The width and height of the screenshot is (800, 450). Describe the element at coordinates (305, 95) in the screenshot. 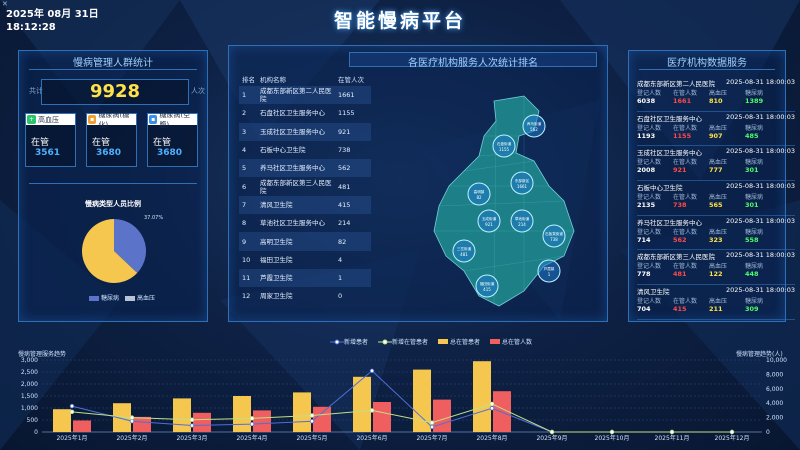

I see `table-row: 1 成都东部新区第二人民医院 1661` at that location.